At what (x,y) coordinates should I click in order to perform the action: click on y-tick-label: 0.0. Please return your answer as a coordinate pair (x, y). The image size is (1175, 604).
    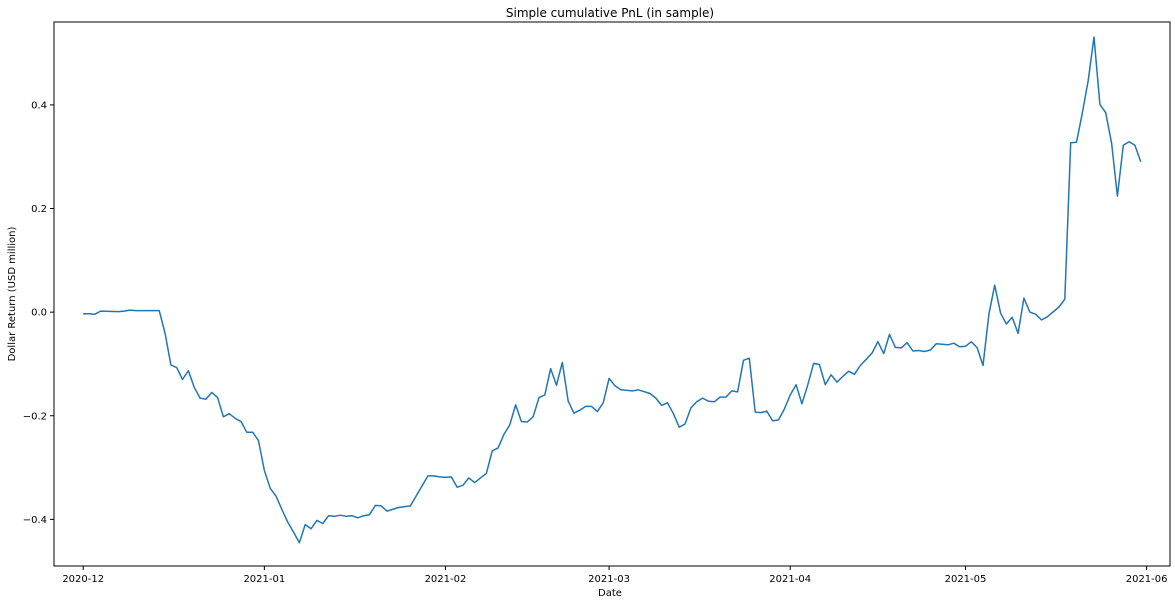
    Looking at the image, I should click on (39, 313).